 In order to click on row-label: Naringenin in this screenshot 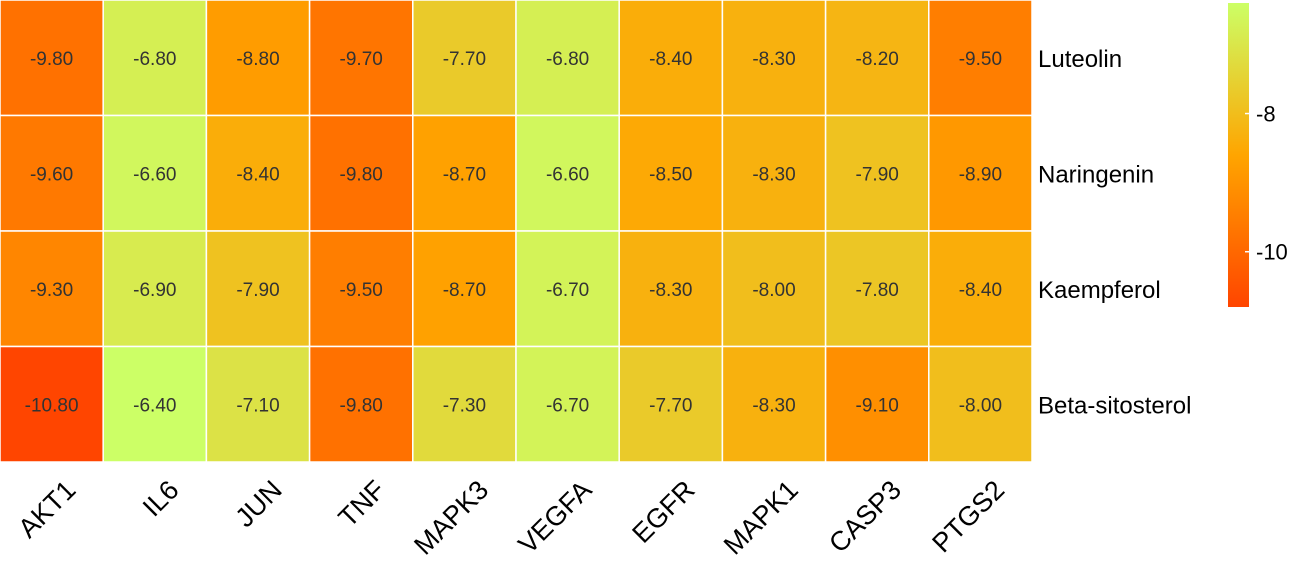, I will do `click(1096, 174)`.